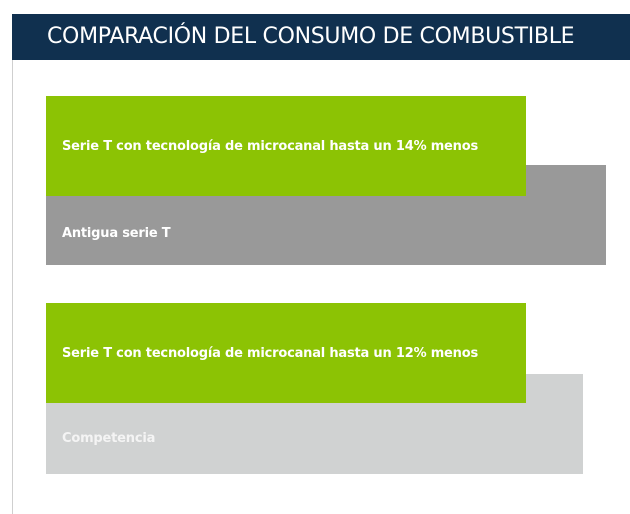 The image size is (630, 514). I want to click on header-title: COMPARACIÓN DEL CONSUMO DE COMBUSTIBLE, so click(321, 37).